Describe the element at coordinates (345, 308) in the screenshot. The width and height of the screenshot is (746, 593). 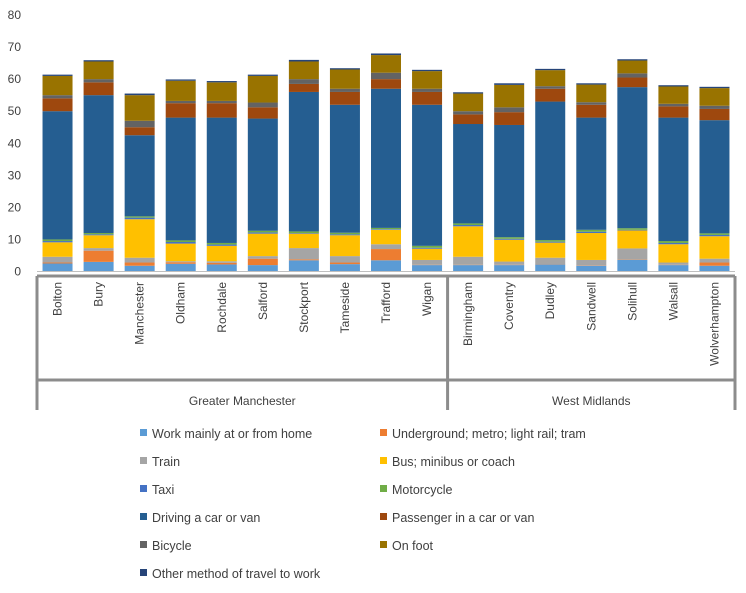
I see `x-tick-label: Tameside` at that location.